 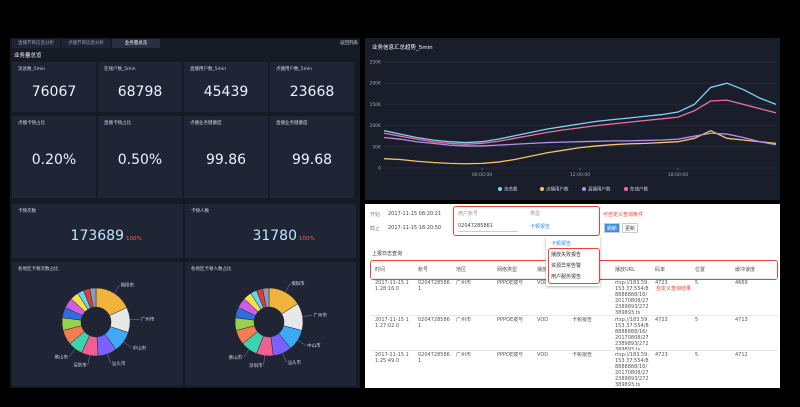 What do you see at coordinates (86, 43) in the screenshot?
I see `tab: 点播节目信息分析` at bounding box center [86, 43].